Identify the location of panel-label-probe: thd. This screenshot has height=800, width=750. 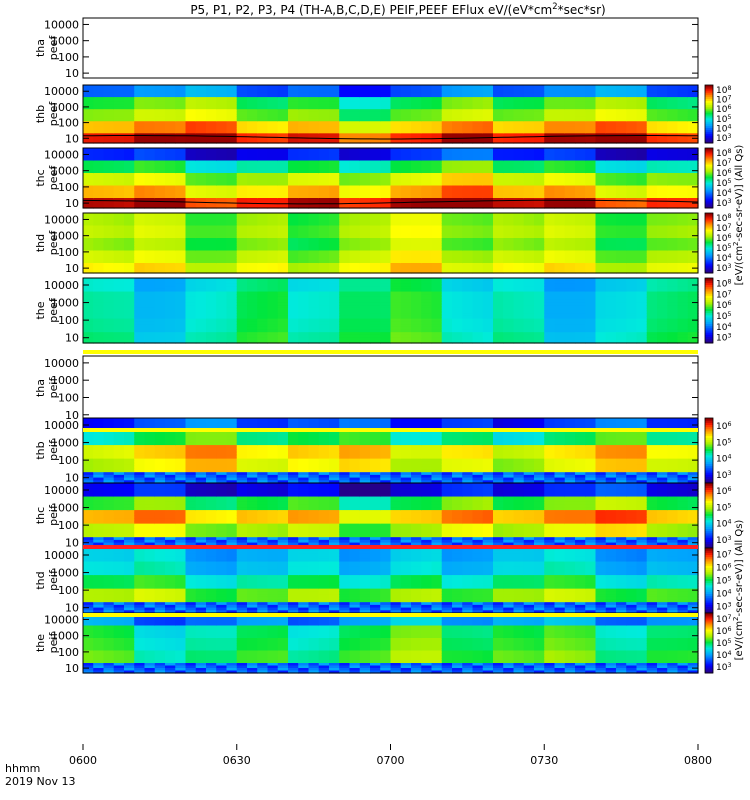
(40, 243).